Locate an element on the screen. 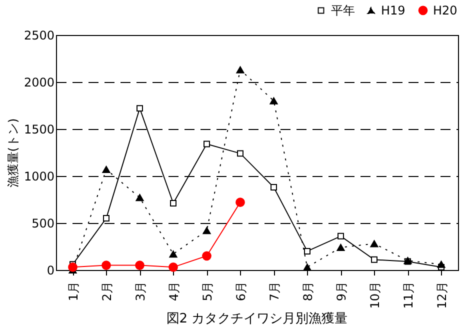 This screenshot has width=470, height=330. x-tick-label: 11月 is located at coordinates (408, 295).